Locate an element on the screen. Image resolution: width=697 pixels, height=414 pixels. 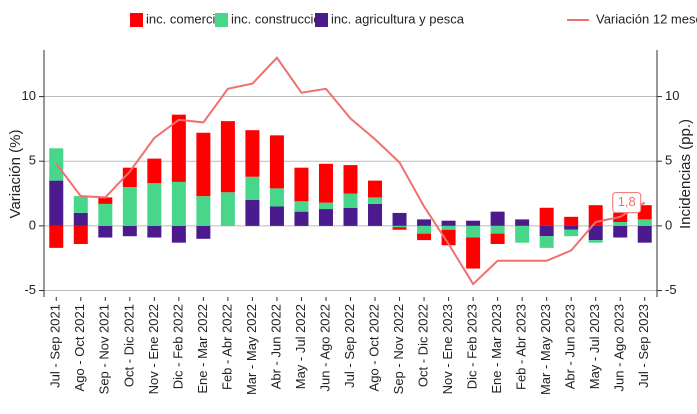
y-axis-title: Variación (%) is located at coordinates (15, 174).